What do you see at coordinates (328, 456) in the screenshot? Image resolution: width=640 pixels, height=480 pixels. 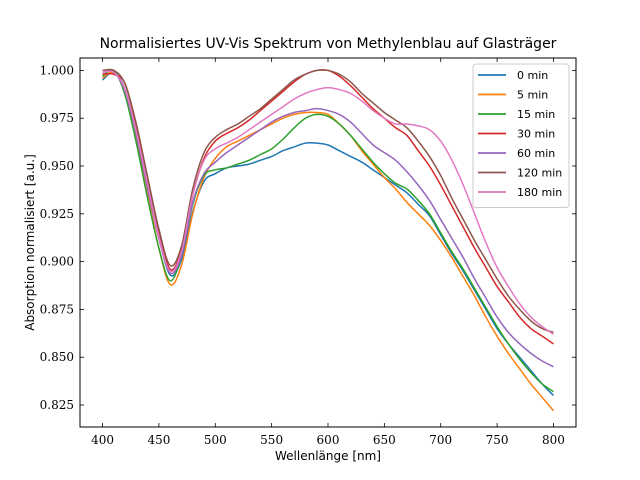 I see `x-axis-title: Wellenlänge [nm]` at bounding box center [328, 456].